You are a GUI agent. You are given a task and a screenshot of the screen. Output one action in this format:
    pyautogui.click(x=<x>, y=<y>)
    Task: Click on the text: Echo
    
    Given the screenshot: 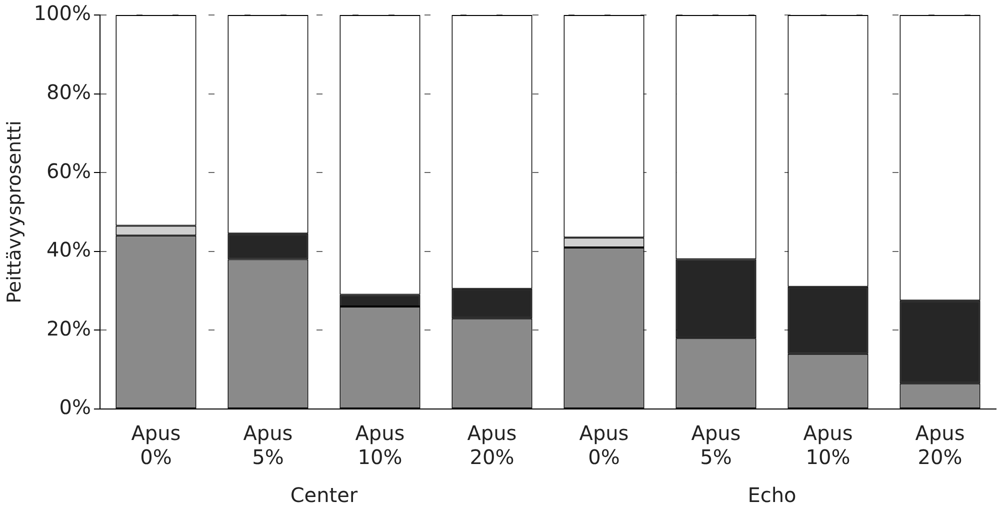 What is the action you would take?
    pyautogui.click(x=772, y=495)
    